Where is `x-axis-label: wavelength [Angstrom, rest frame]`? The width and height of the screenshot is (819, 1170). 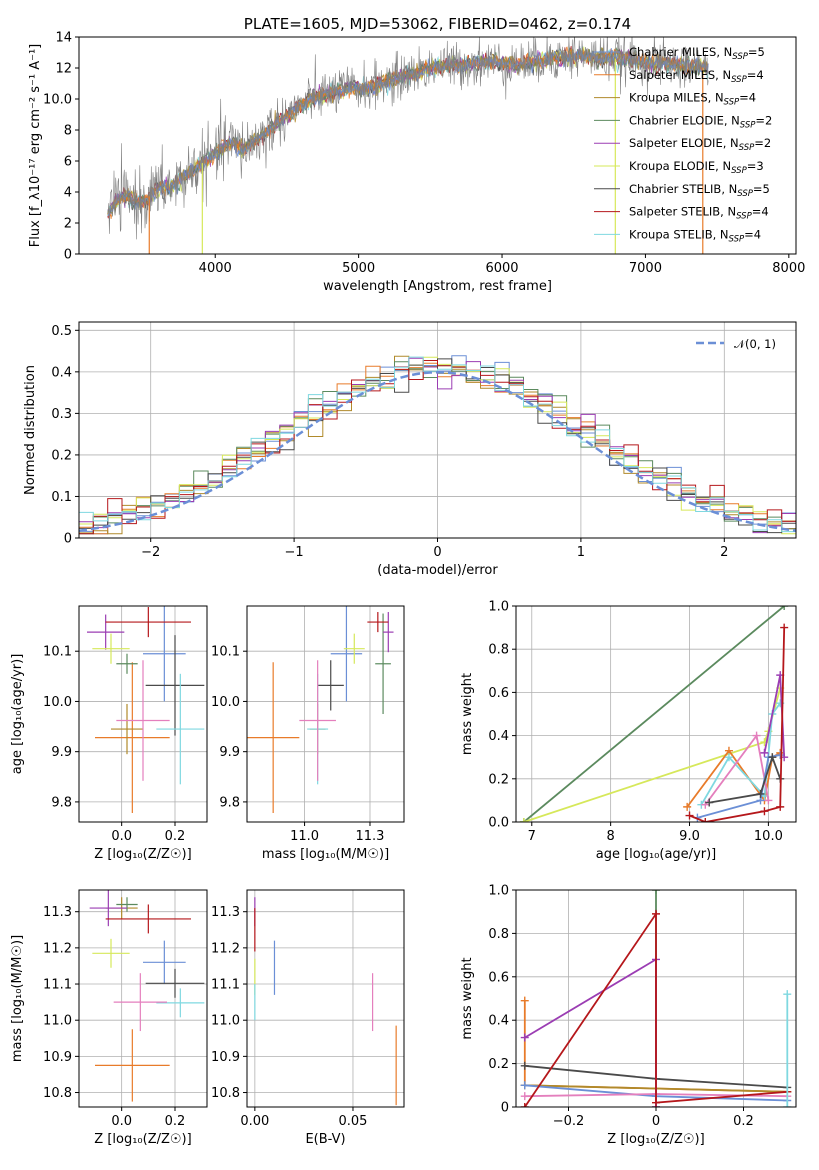
x-axis-label: wavelength [Angstrom, rest frame] is located at coordinates (437, 286).